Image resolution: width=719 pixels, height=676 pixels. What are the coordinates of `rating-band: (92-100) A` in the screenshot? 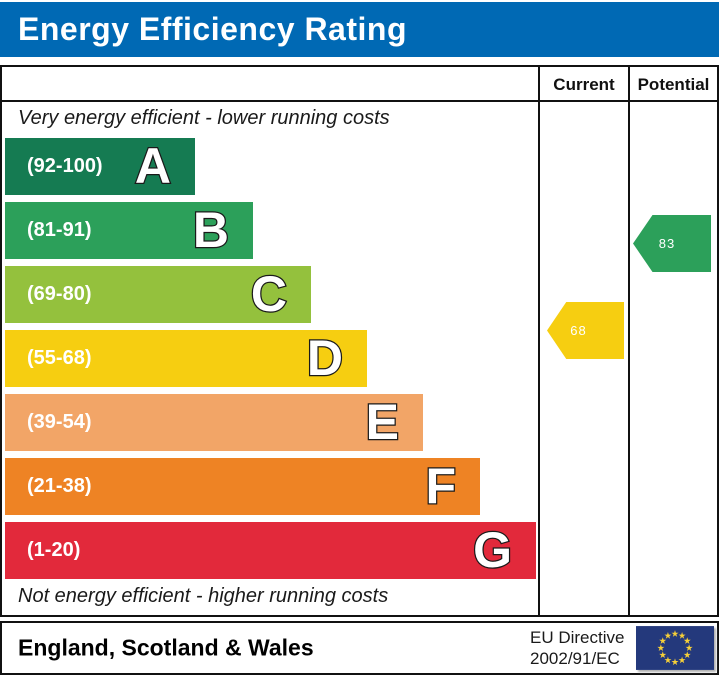 It's located at (100, 166).